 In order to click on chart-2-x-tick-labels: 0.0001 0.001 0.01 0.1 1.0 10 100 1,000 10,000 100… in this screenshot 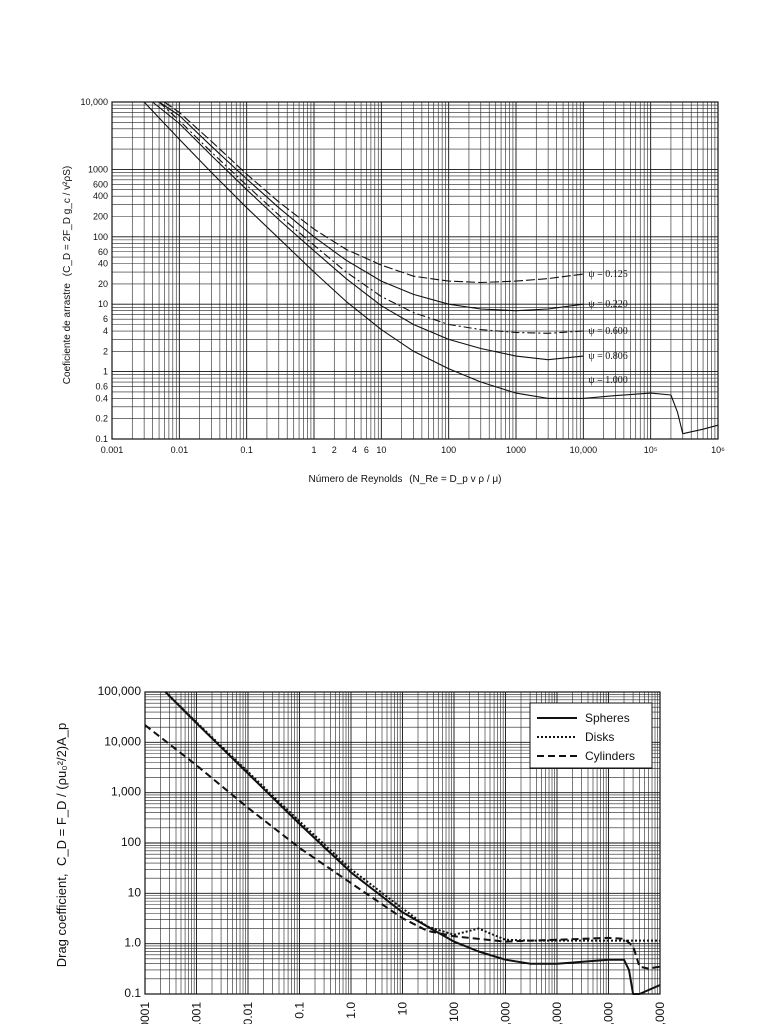, I will do `click(402, 1013)`.